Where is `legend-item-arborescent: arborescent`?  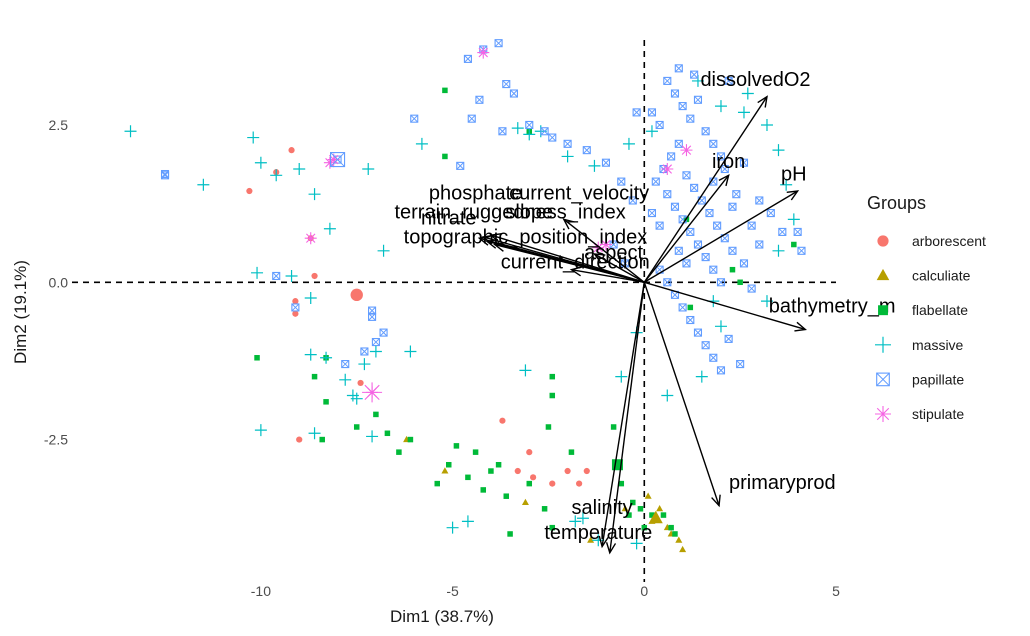
legend-item-arborescent: arborescent is located at coordinates (931, 241).